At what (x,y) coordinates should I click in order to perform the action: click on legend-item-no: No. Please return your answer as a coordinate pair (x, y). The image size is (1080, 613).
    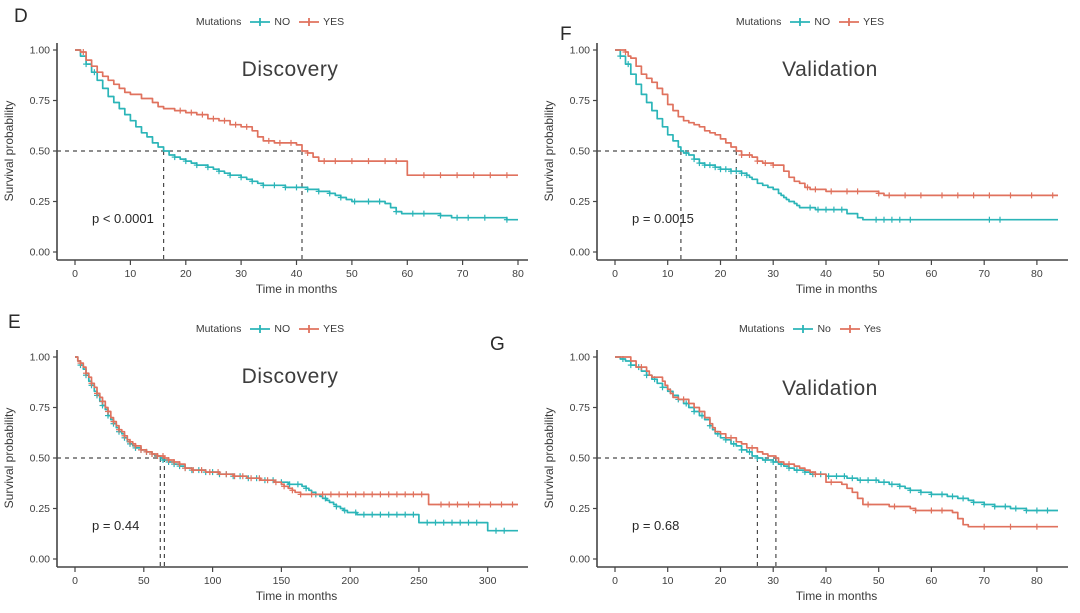
    Looking at the image, I should click on (812, 329).